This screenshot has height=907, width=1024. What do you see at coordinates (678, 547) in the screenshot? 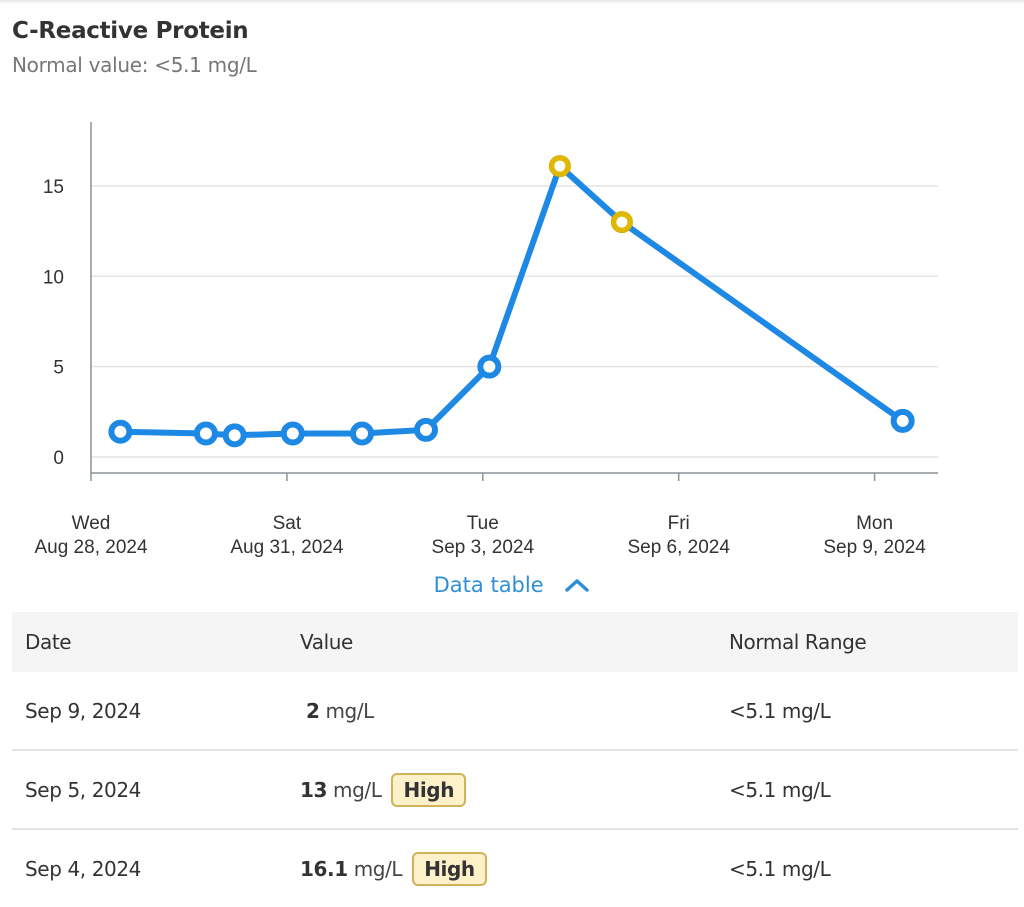
I see `x-tick-label-date: Sep 6, 2024` at bounding box center [678, 547].